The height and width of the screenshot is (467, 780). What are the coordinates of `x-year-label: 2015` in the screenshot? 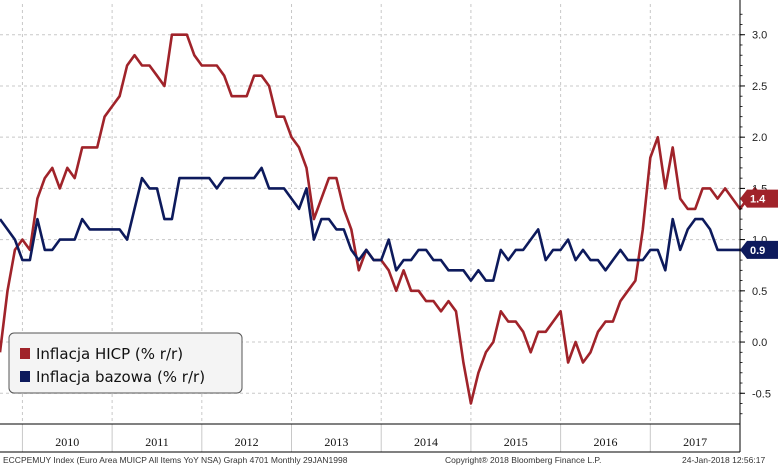 It's located at (516, 442).